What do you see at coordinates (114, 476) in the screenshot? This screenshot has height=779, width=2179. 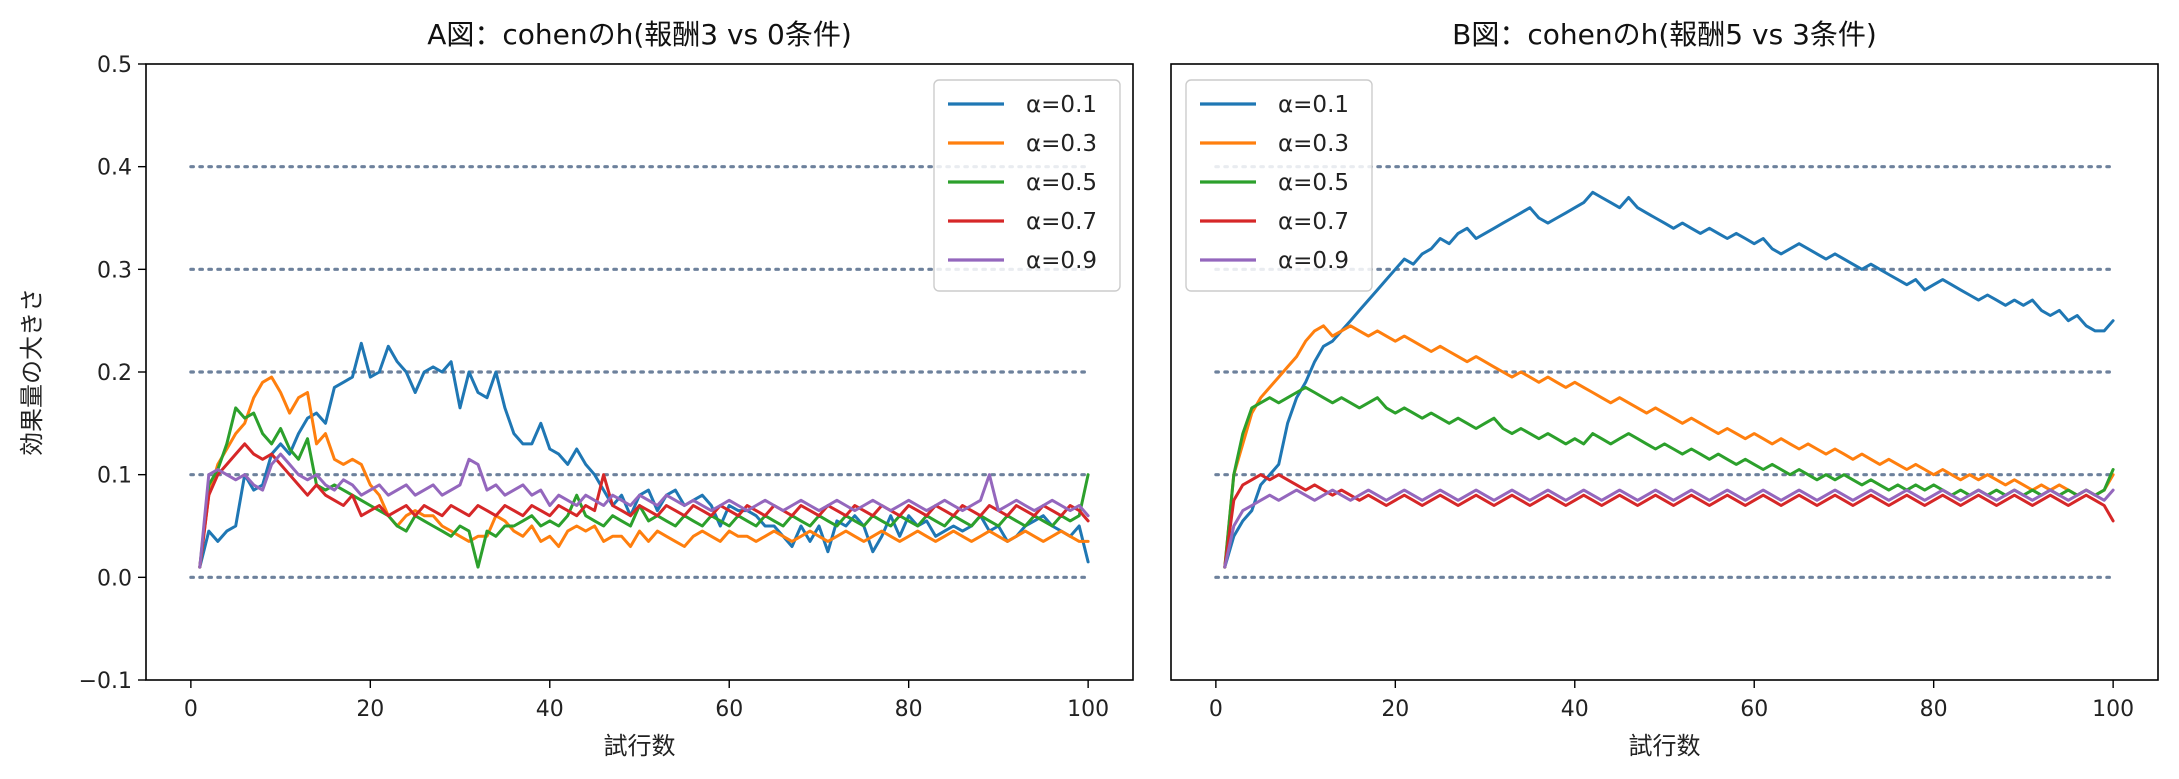 I see `y-tick-label: 0.1` at bounding box center [114, 476].